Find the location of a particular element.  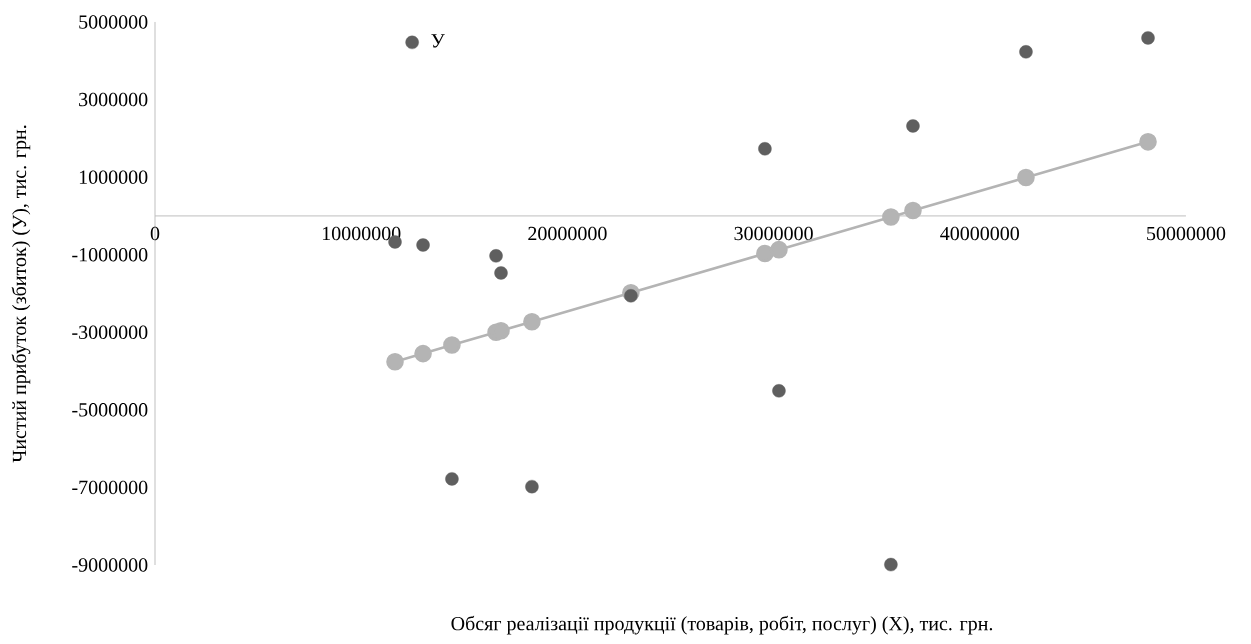

x-tick-label: 40000000 is located at coordinates (980, 233).